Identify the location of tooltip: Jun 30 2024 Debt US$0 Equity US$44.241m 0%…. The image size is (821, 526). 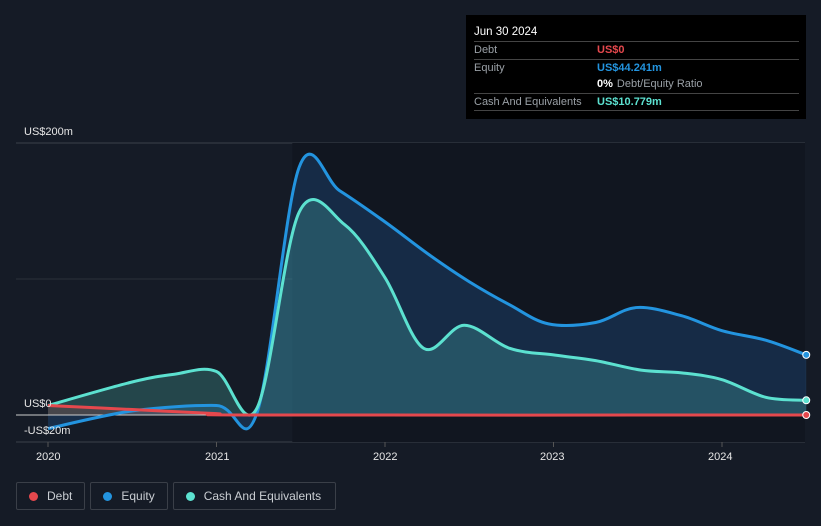
(636, 67).